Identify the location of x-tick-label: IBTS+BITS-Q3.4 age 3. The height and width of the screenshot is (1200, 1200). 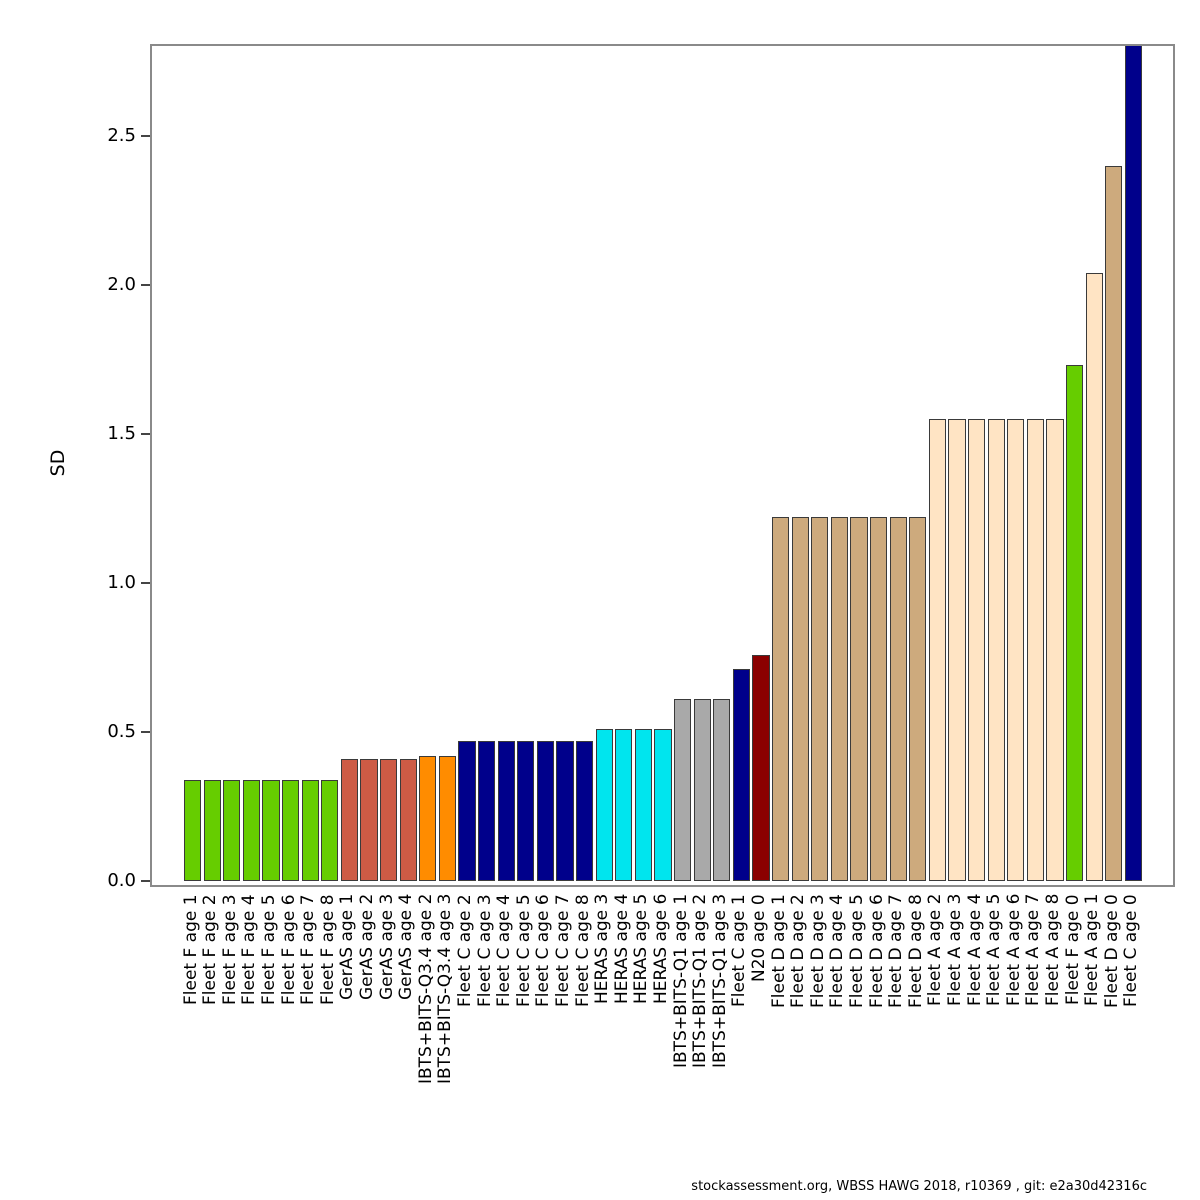
(445, 989).